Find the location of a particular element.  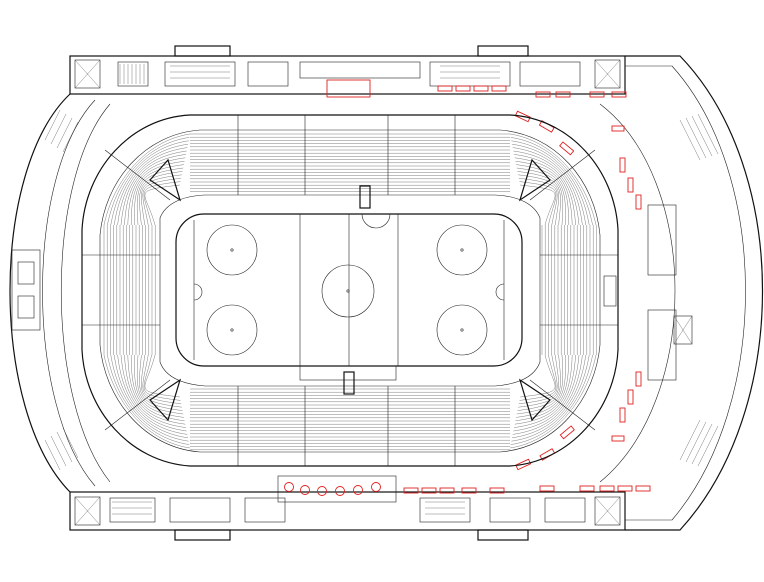

right-concourse-rooms is located at coordinates (661, 290).